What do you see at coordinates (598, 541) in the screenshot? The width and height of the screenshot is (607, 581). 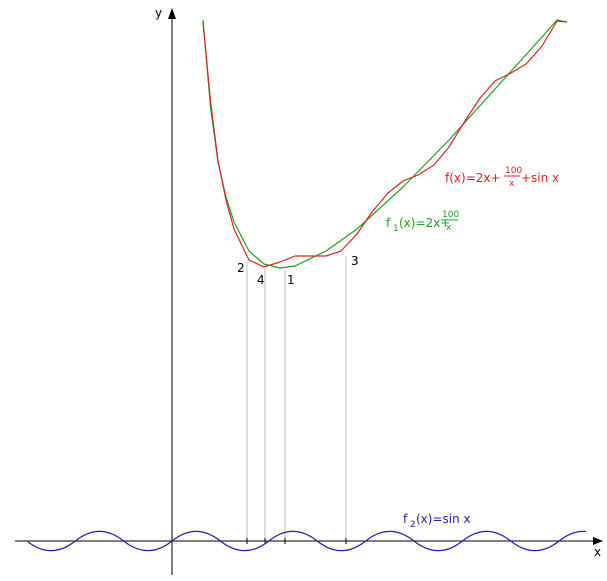 I see `x-arrow` at bounding box center [598, 541].